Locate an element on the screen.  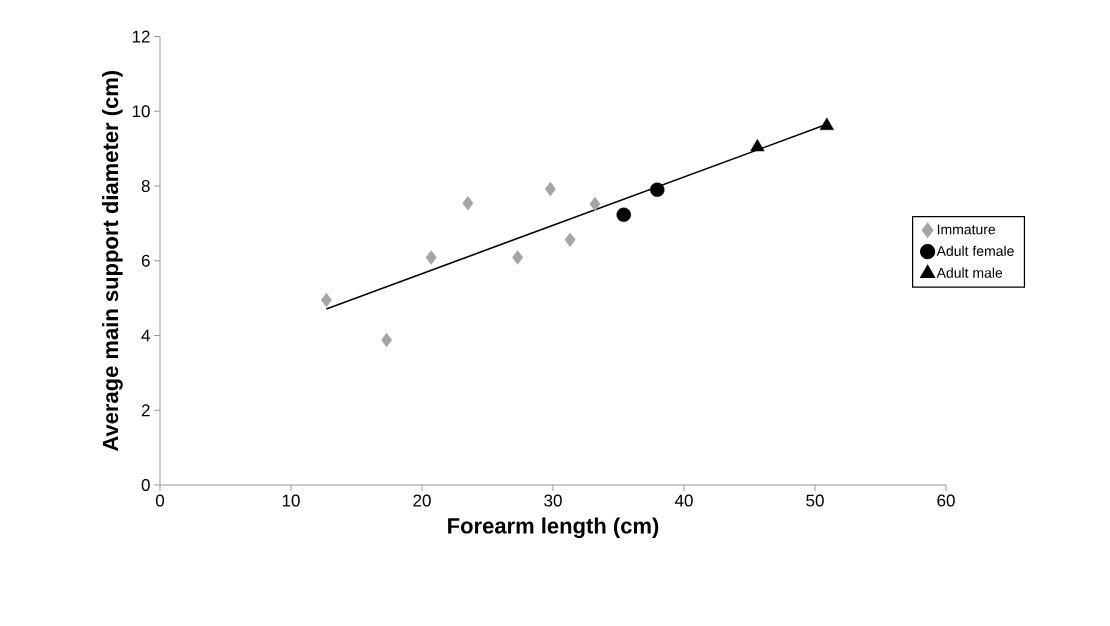
y-tick-label: 4 is located at coordinates (145, 335).